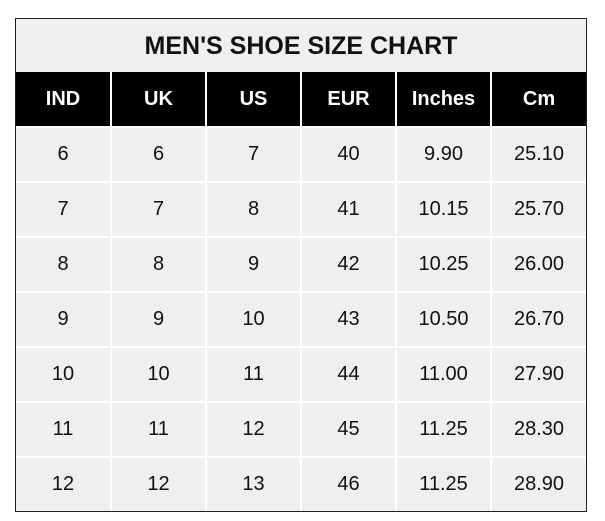  I want to click on table-row: 11 11 12 45 11.25 28.30, so click(301, 429).